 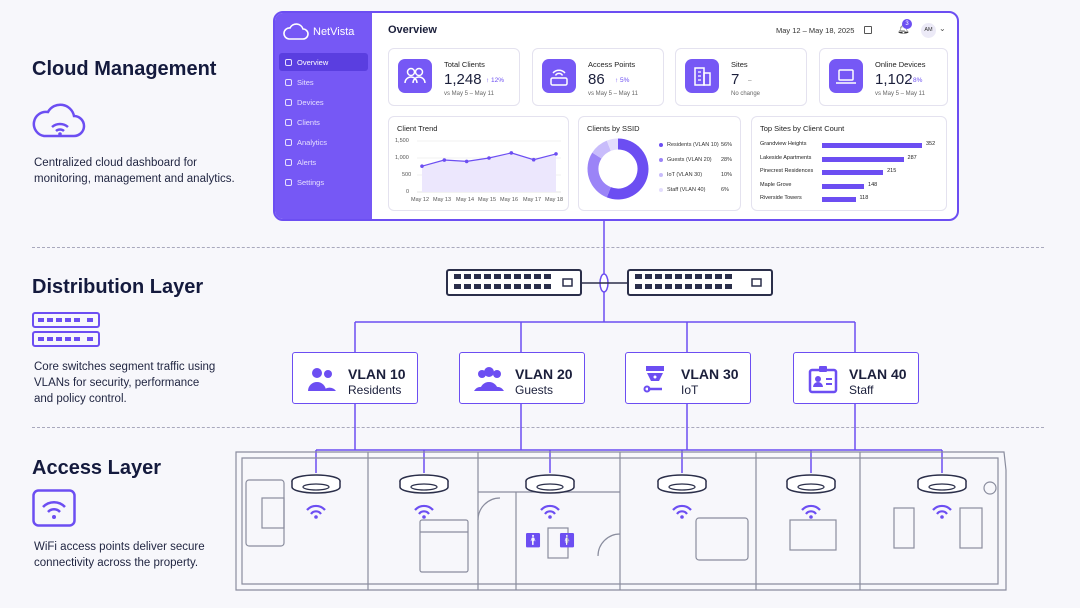 I want to click on vlan-name: VLAN 20, so click(x=544, y=374).